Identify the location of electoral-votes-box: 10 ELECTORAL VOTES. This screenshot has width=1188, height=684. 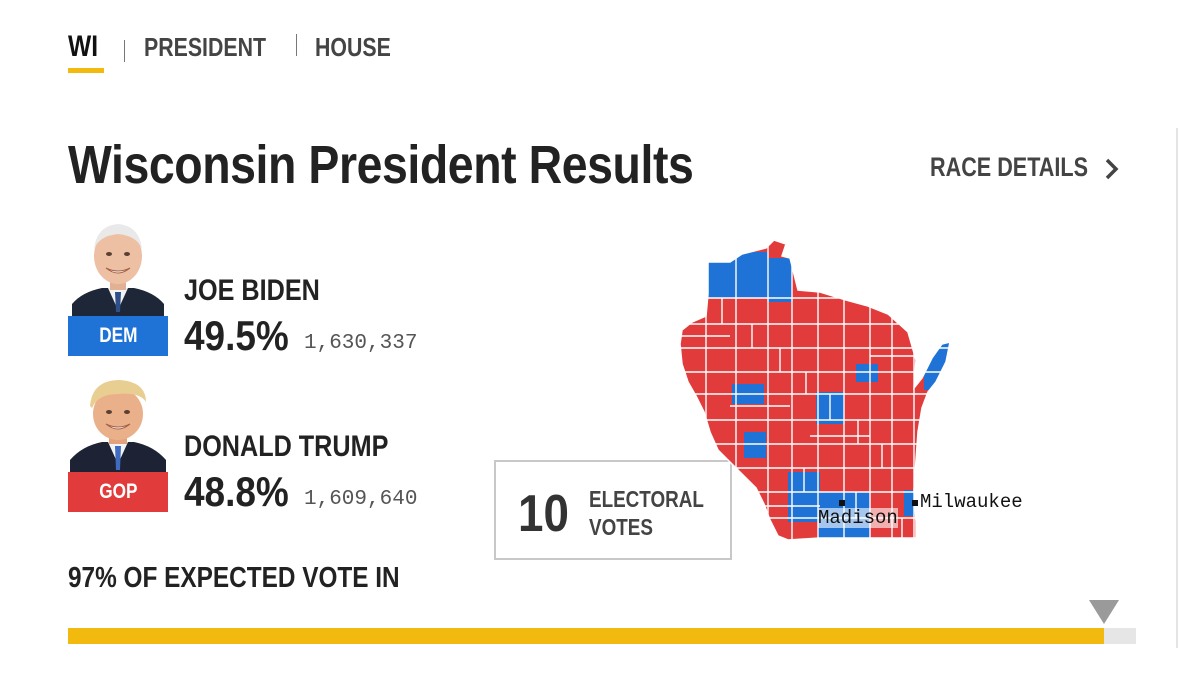
(613, 510).